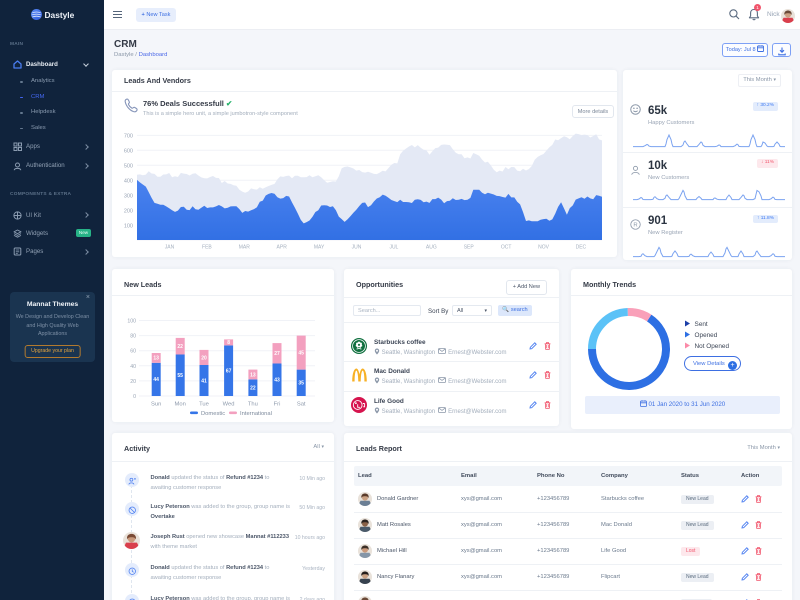 This screenshot has height=600, width=800. I want to click on svg-text: 8, so click(228, 343).